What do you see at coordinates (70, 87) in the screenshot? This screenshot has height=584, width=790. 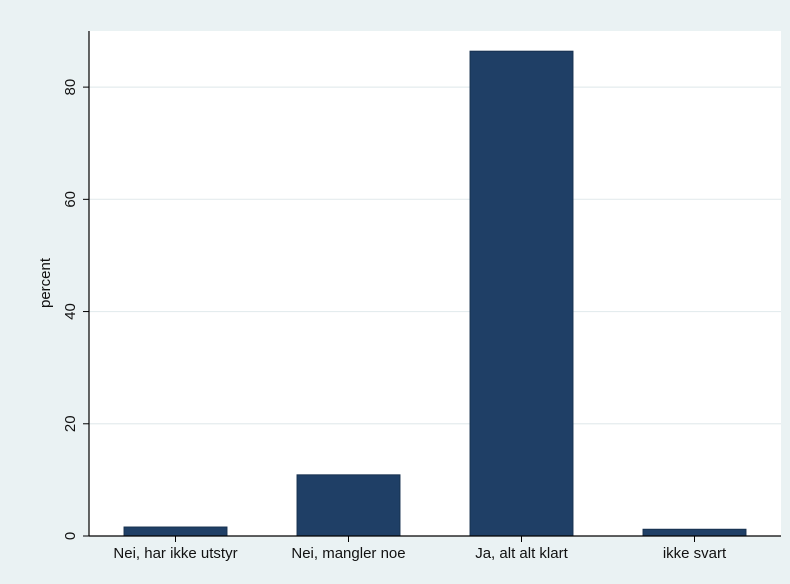 I see `y-tick-label: 80` at bounding box center [70, 87].